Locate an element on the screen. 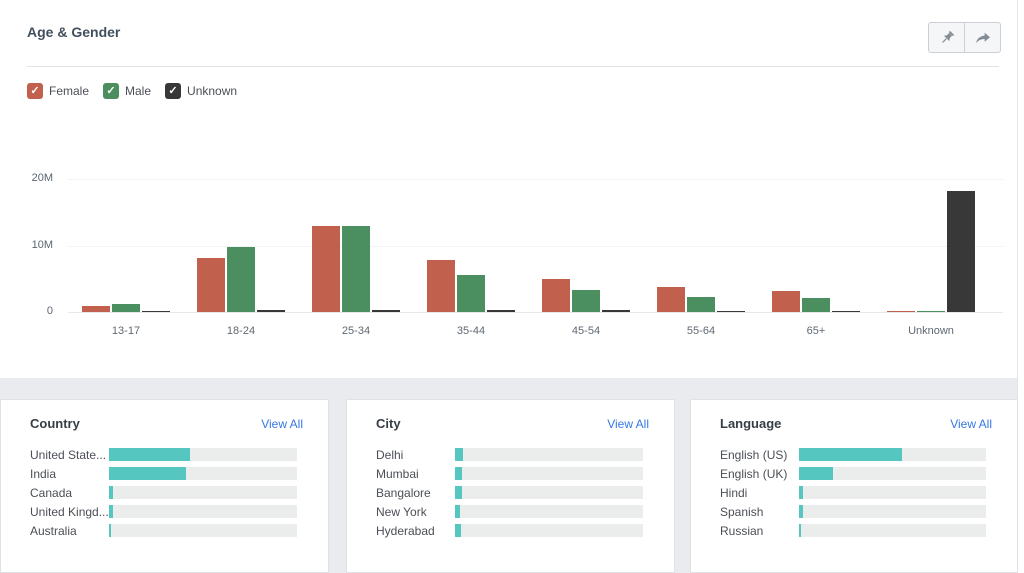 The width and height of the screenshot is (1024, 573). panel-toolbar is located at coordinates (964, 37).